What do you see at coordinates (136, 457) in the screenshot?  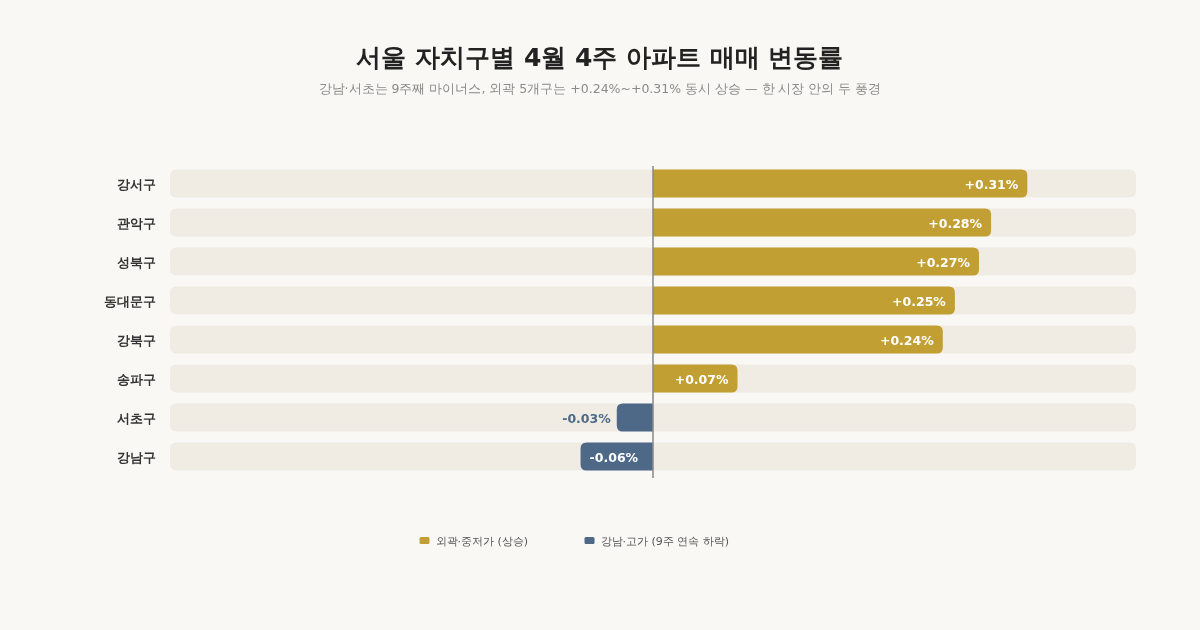 I see `y-tick-label: 강남구` at bounding box center [136, 457].